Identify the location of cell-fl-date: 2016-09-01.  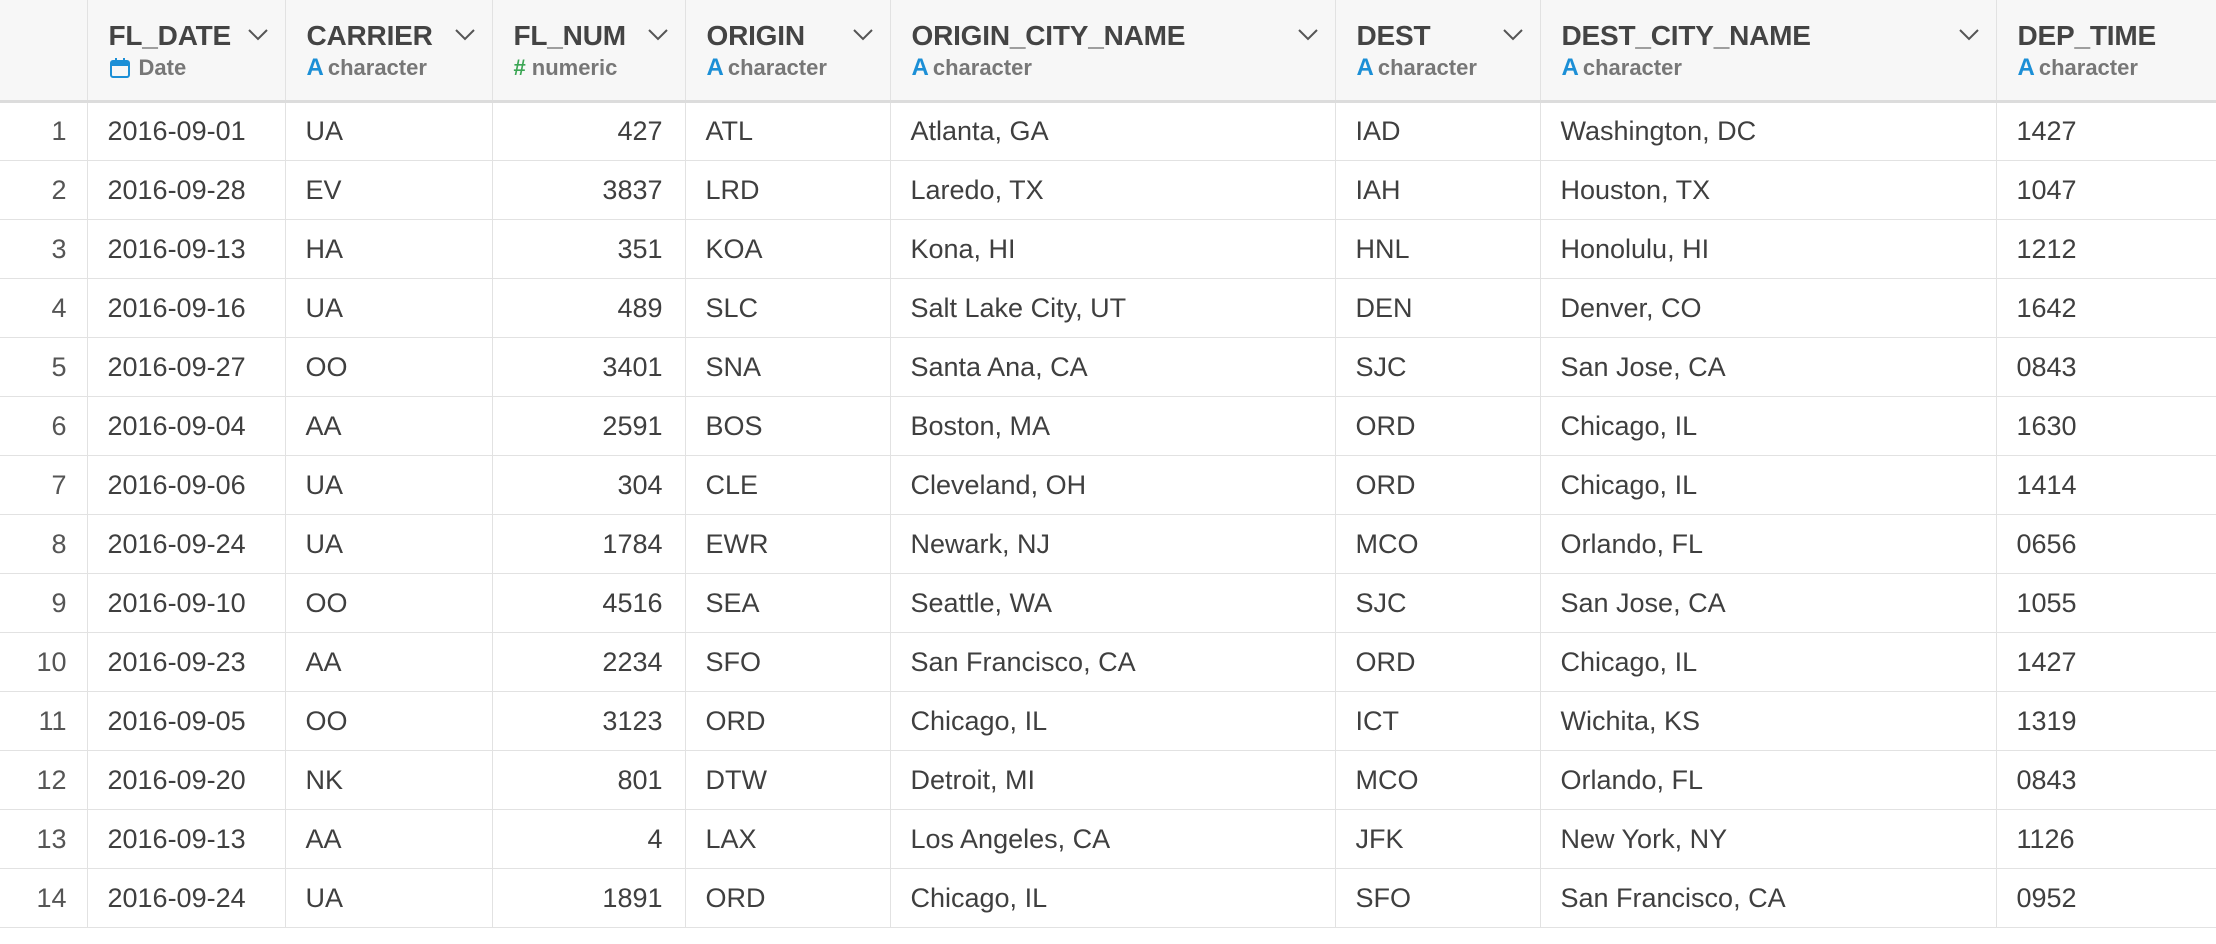
(186, 131).